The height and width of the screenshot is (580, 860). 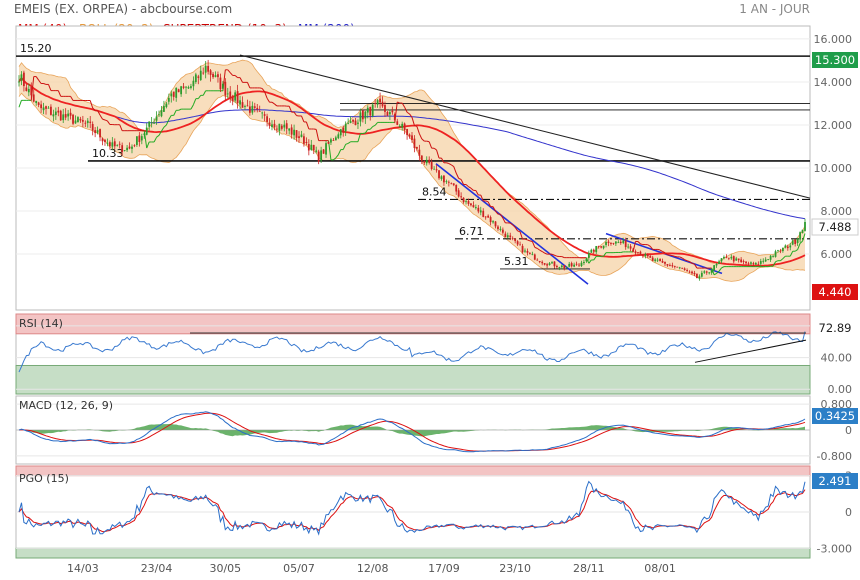 What do you see at coordinates (589, 568) in the screenshot?
I see `x-tick-7: 28/11` at bounding box center [589, 568].